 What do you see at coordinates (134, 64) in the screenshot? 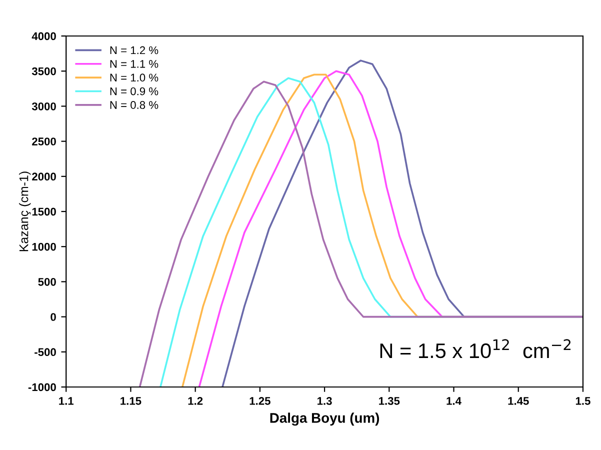
I see `legend-label: N = 1.1 %` at bounding box center [134, 64].